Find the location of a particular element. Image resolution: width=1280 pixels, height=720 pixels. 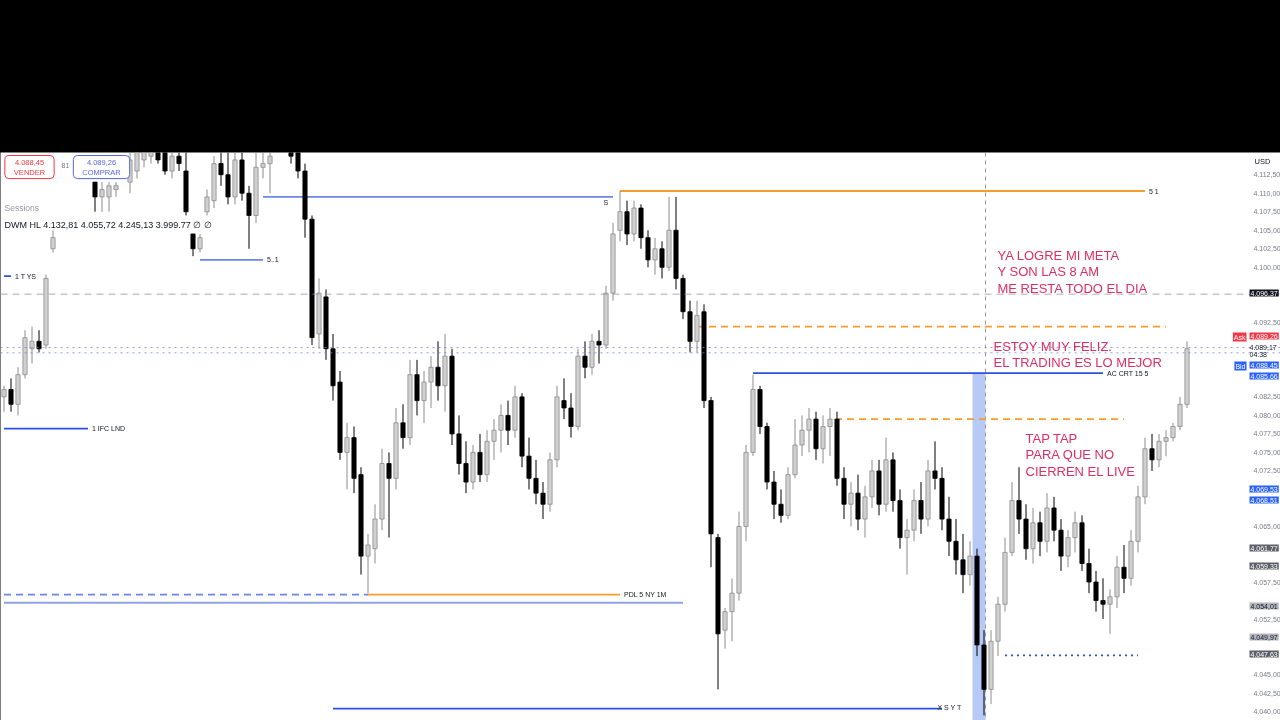

annotation: DWM HL 4.132,81 4.055,72 4.245,13 3.999.77 ∅ ∅ is located at coordinates (108, 224).